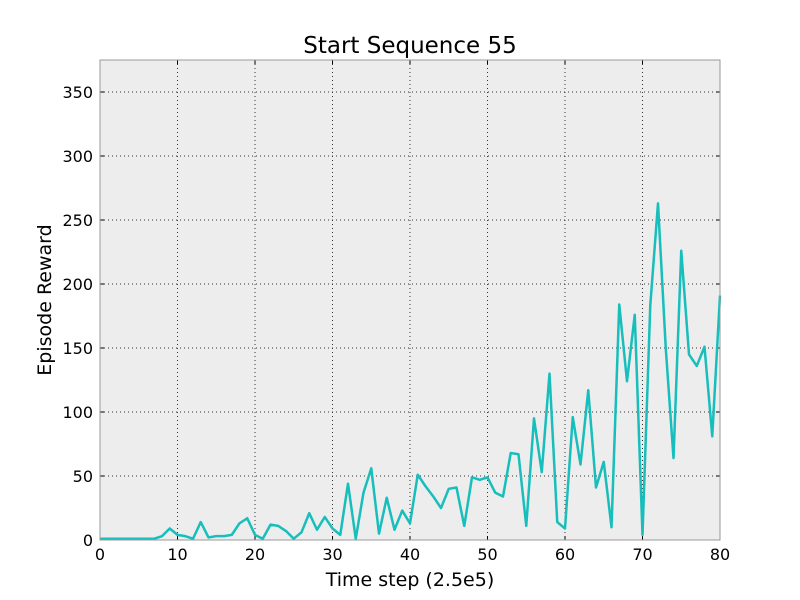 The height and width of the screenshot is (600, 800). Describe the element at coordinates (720, 554) in the screenshot. I see `x-tick-label: 80` at that location.